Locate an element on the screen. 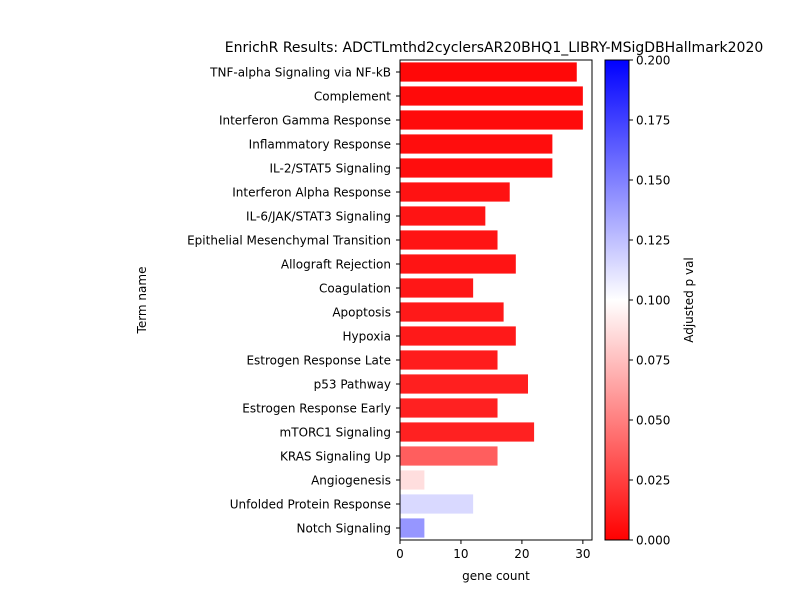  colorbar-tick-label: 0.000 is located at coordinates (653, 541).